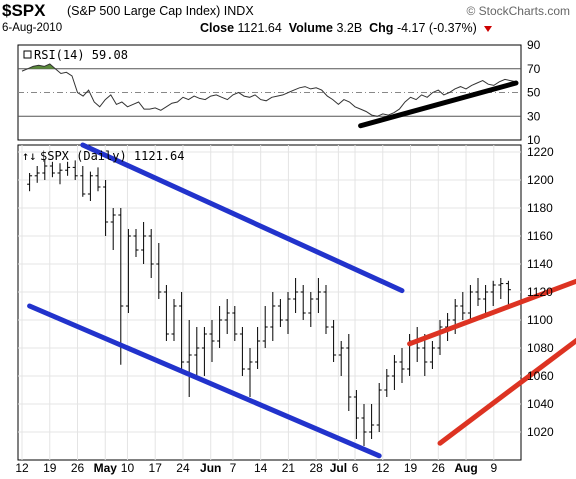 The image size is (576, 479). I want to click on rsi-overbought-area, so click(41, 66).